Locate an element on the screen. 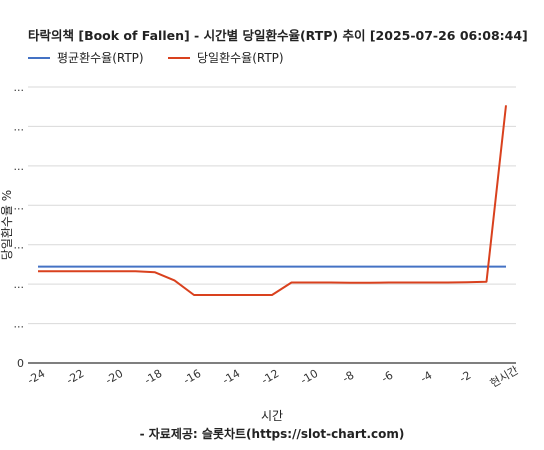  x-tick-label: -12 is located at coordinates (270, 377).